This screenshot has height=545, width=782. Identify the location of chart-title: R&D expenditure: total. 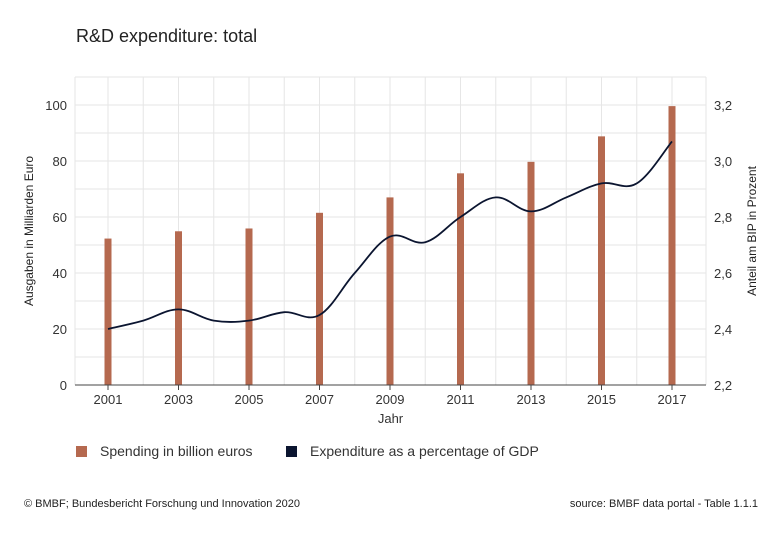
(167, 36).